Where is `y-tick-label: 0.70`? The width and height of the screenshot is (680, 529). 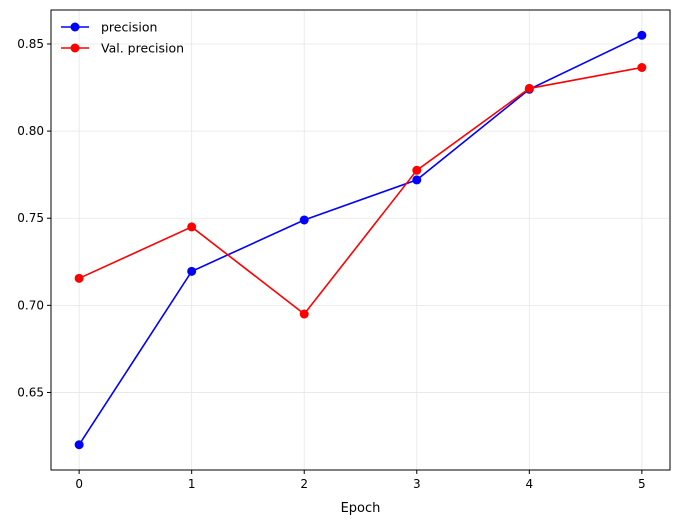
y-tick-label: 0.70 is located at coordinates (30, 305).